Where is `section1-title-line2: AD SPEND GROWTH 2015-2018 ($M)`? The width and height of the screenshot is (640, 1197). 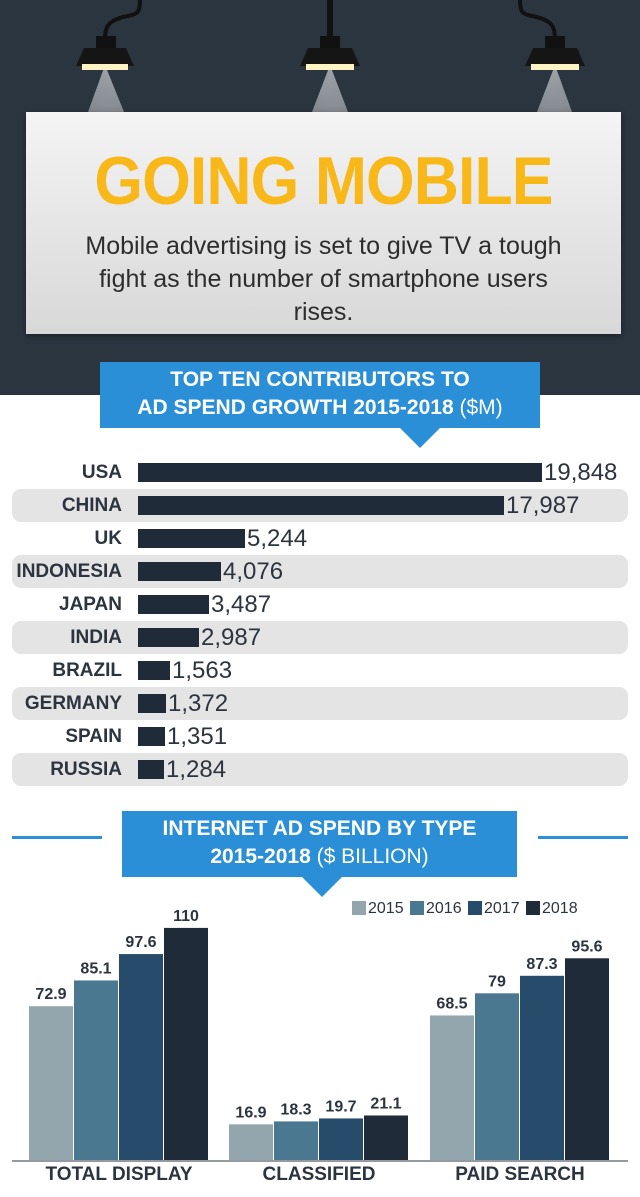 section1-title-line2: AD SPEND GROWTH 2015-2018 ($M) is located at coordinates (320, 408).